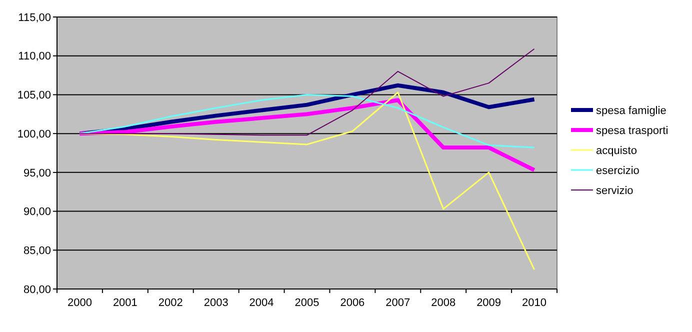 This screenshot has width=692, height=332. What do you see at coordinates (37, 290) in the screenshot?
I see `y-tick-label: 80,00` at bounding box center [37, 290].